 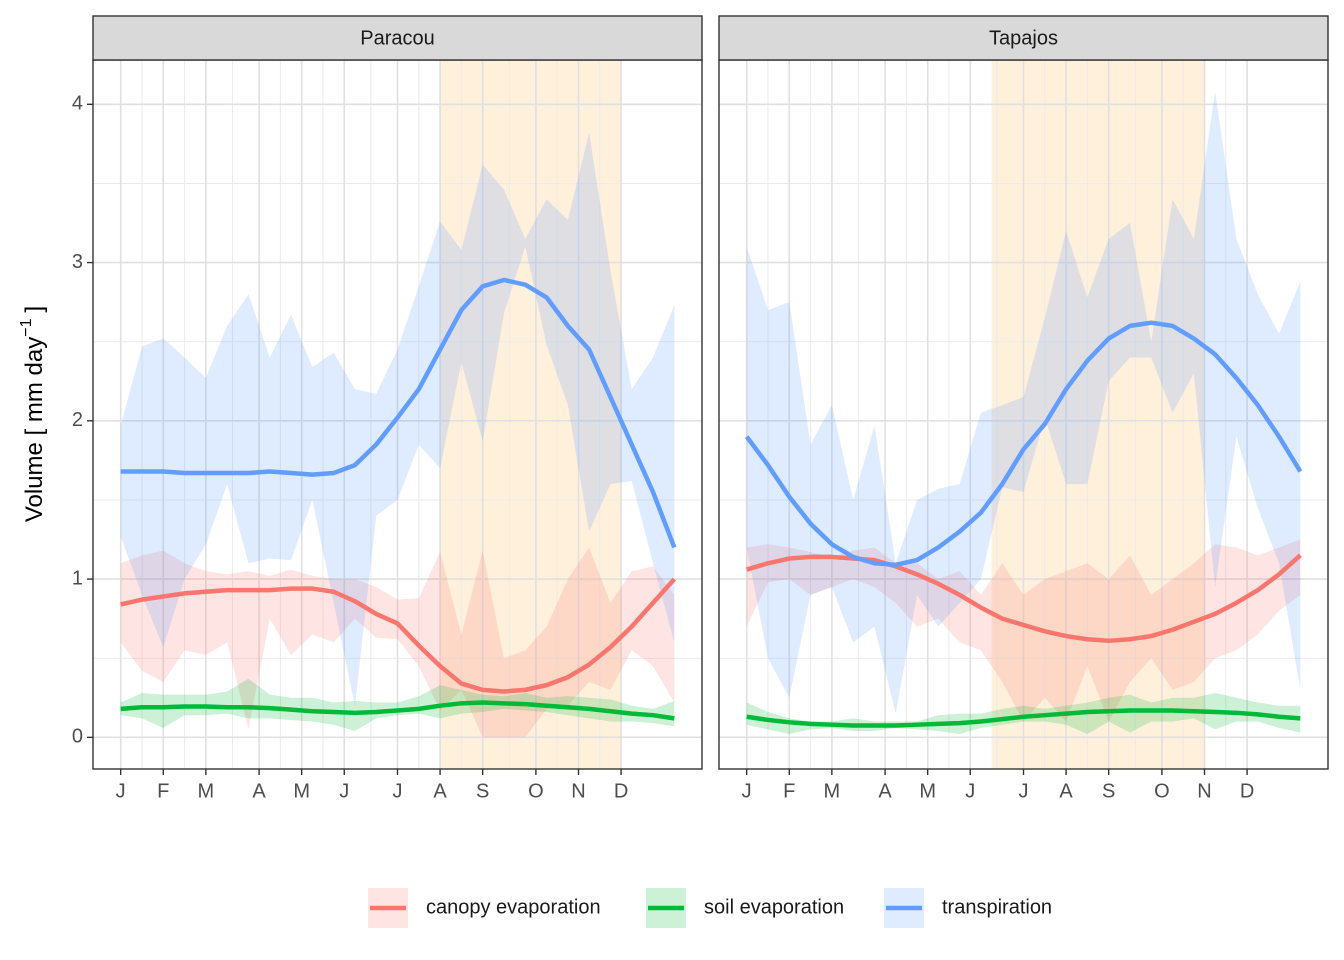 I want to click on strip-title: Paracou, so click(x=397, y=38).